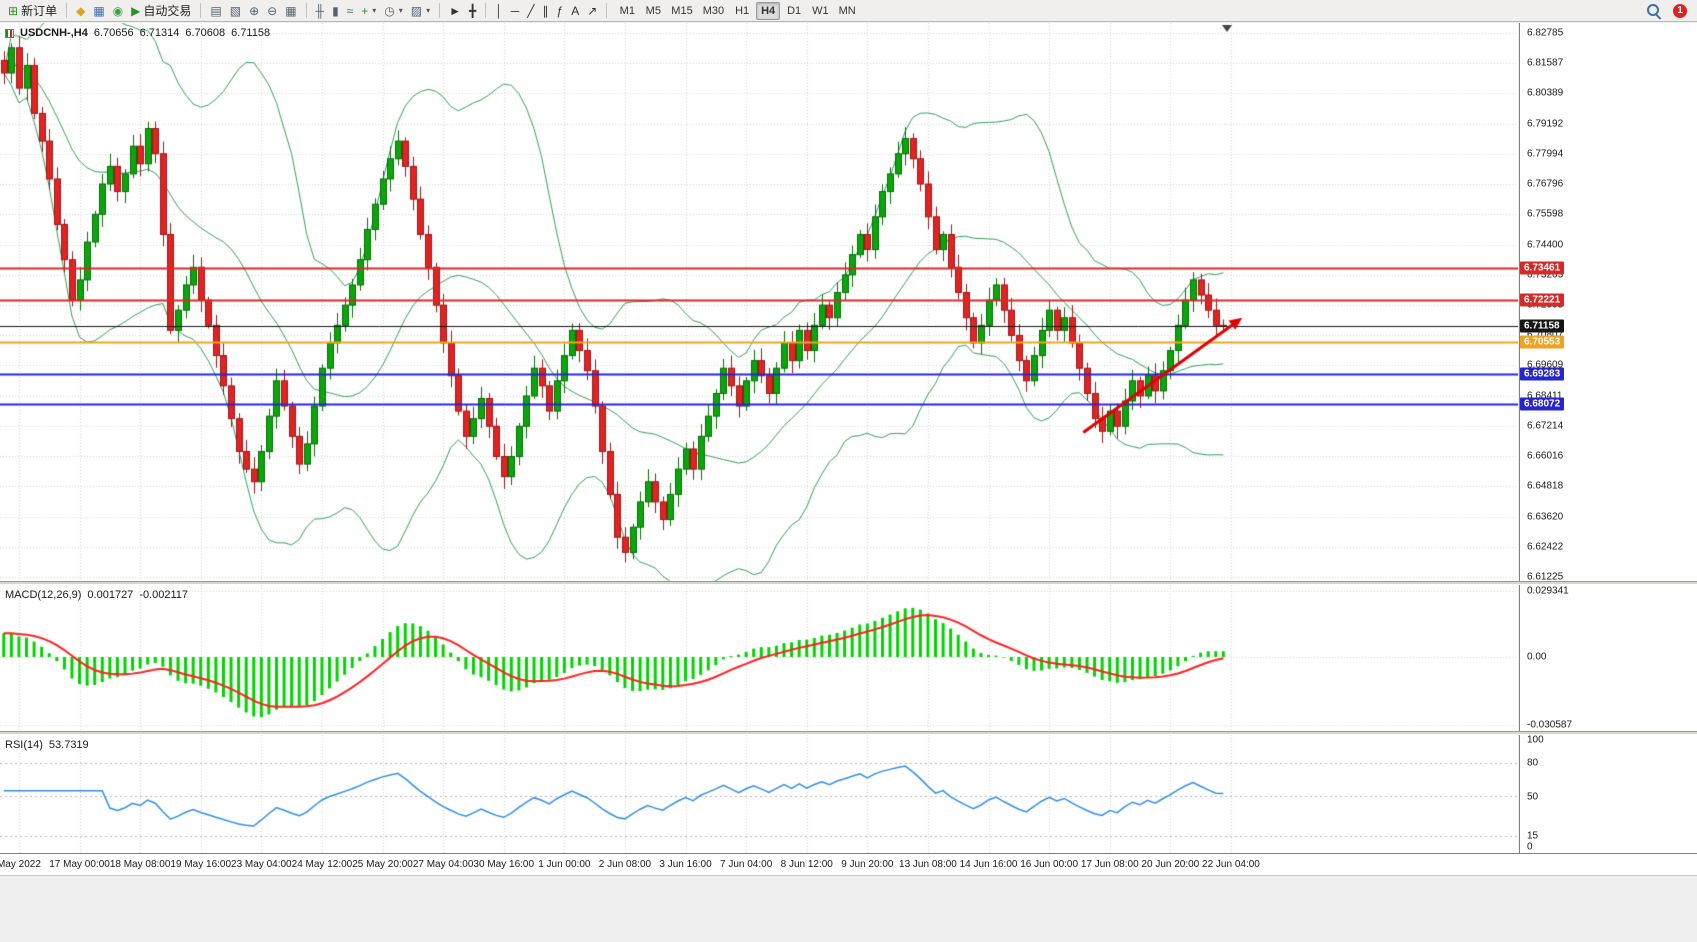 This screenshot has width=1697, height=942. Describe the element at coordinates (1530, 847) in the screenshot. I see `rsi-axis-label: 0` at that location.